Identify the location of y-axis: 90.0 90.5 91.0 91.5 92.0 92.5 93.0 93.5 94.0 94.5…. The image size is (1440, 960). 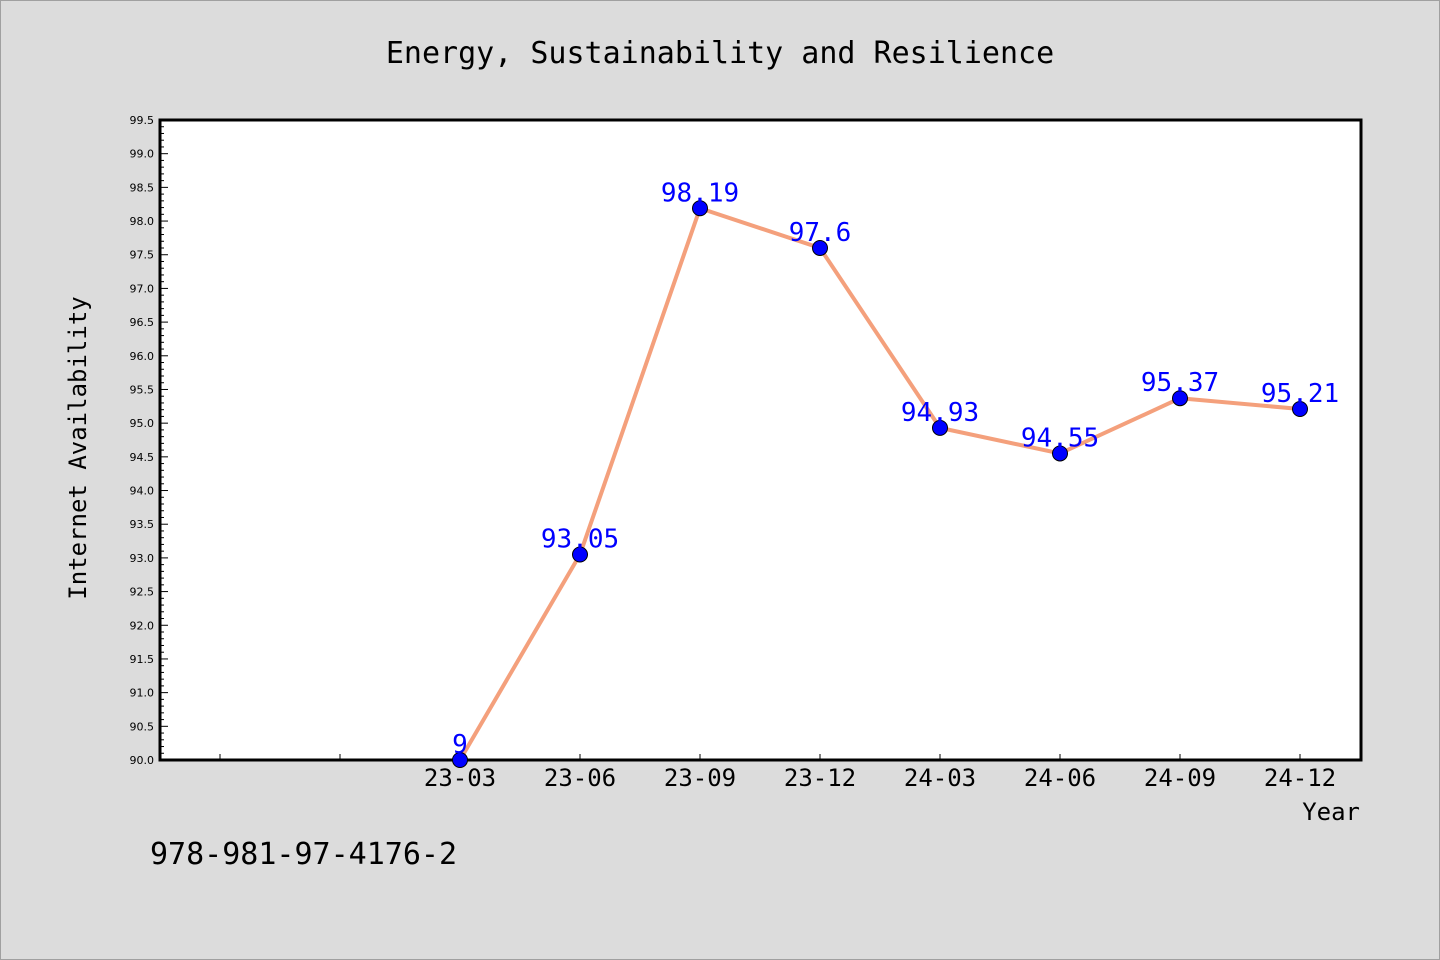
(149, 440).